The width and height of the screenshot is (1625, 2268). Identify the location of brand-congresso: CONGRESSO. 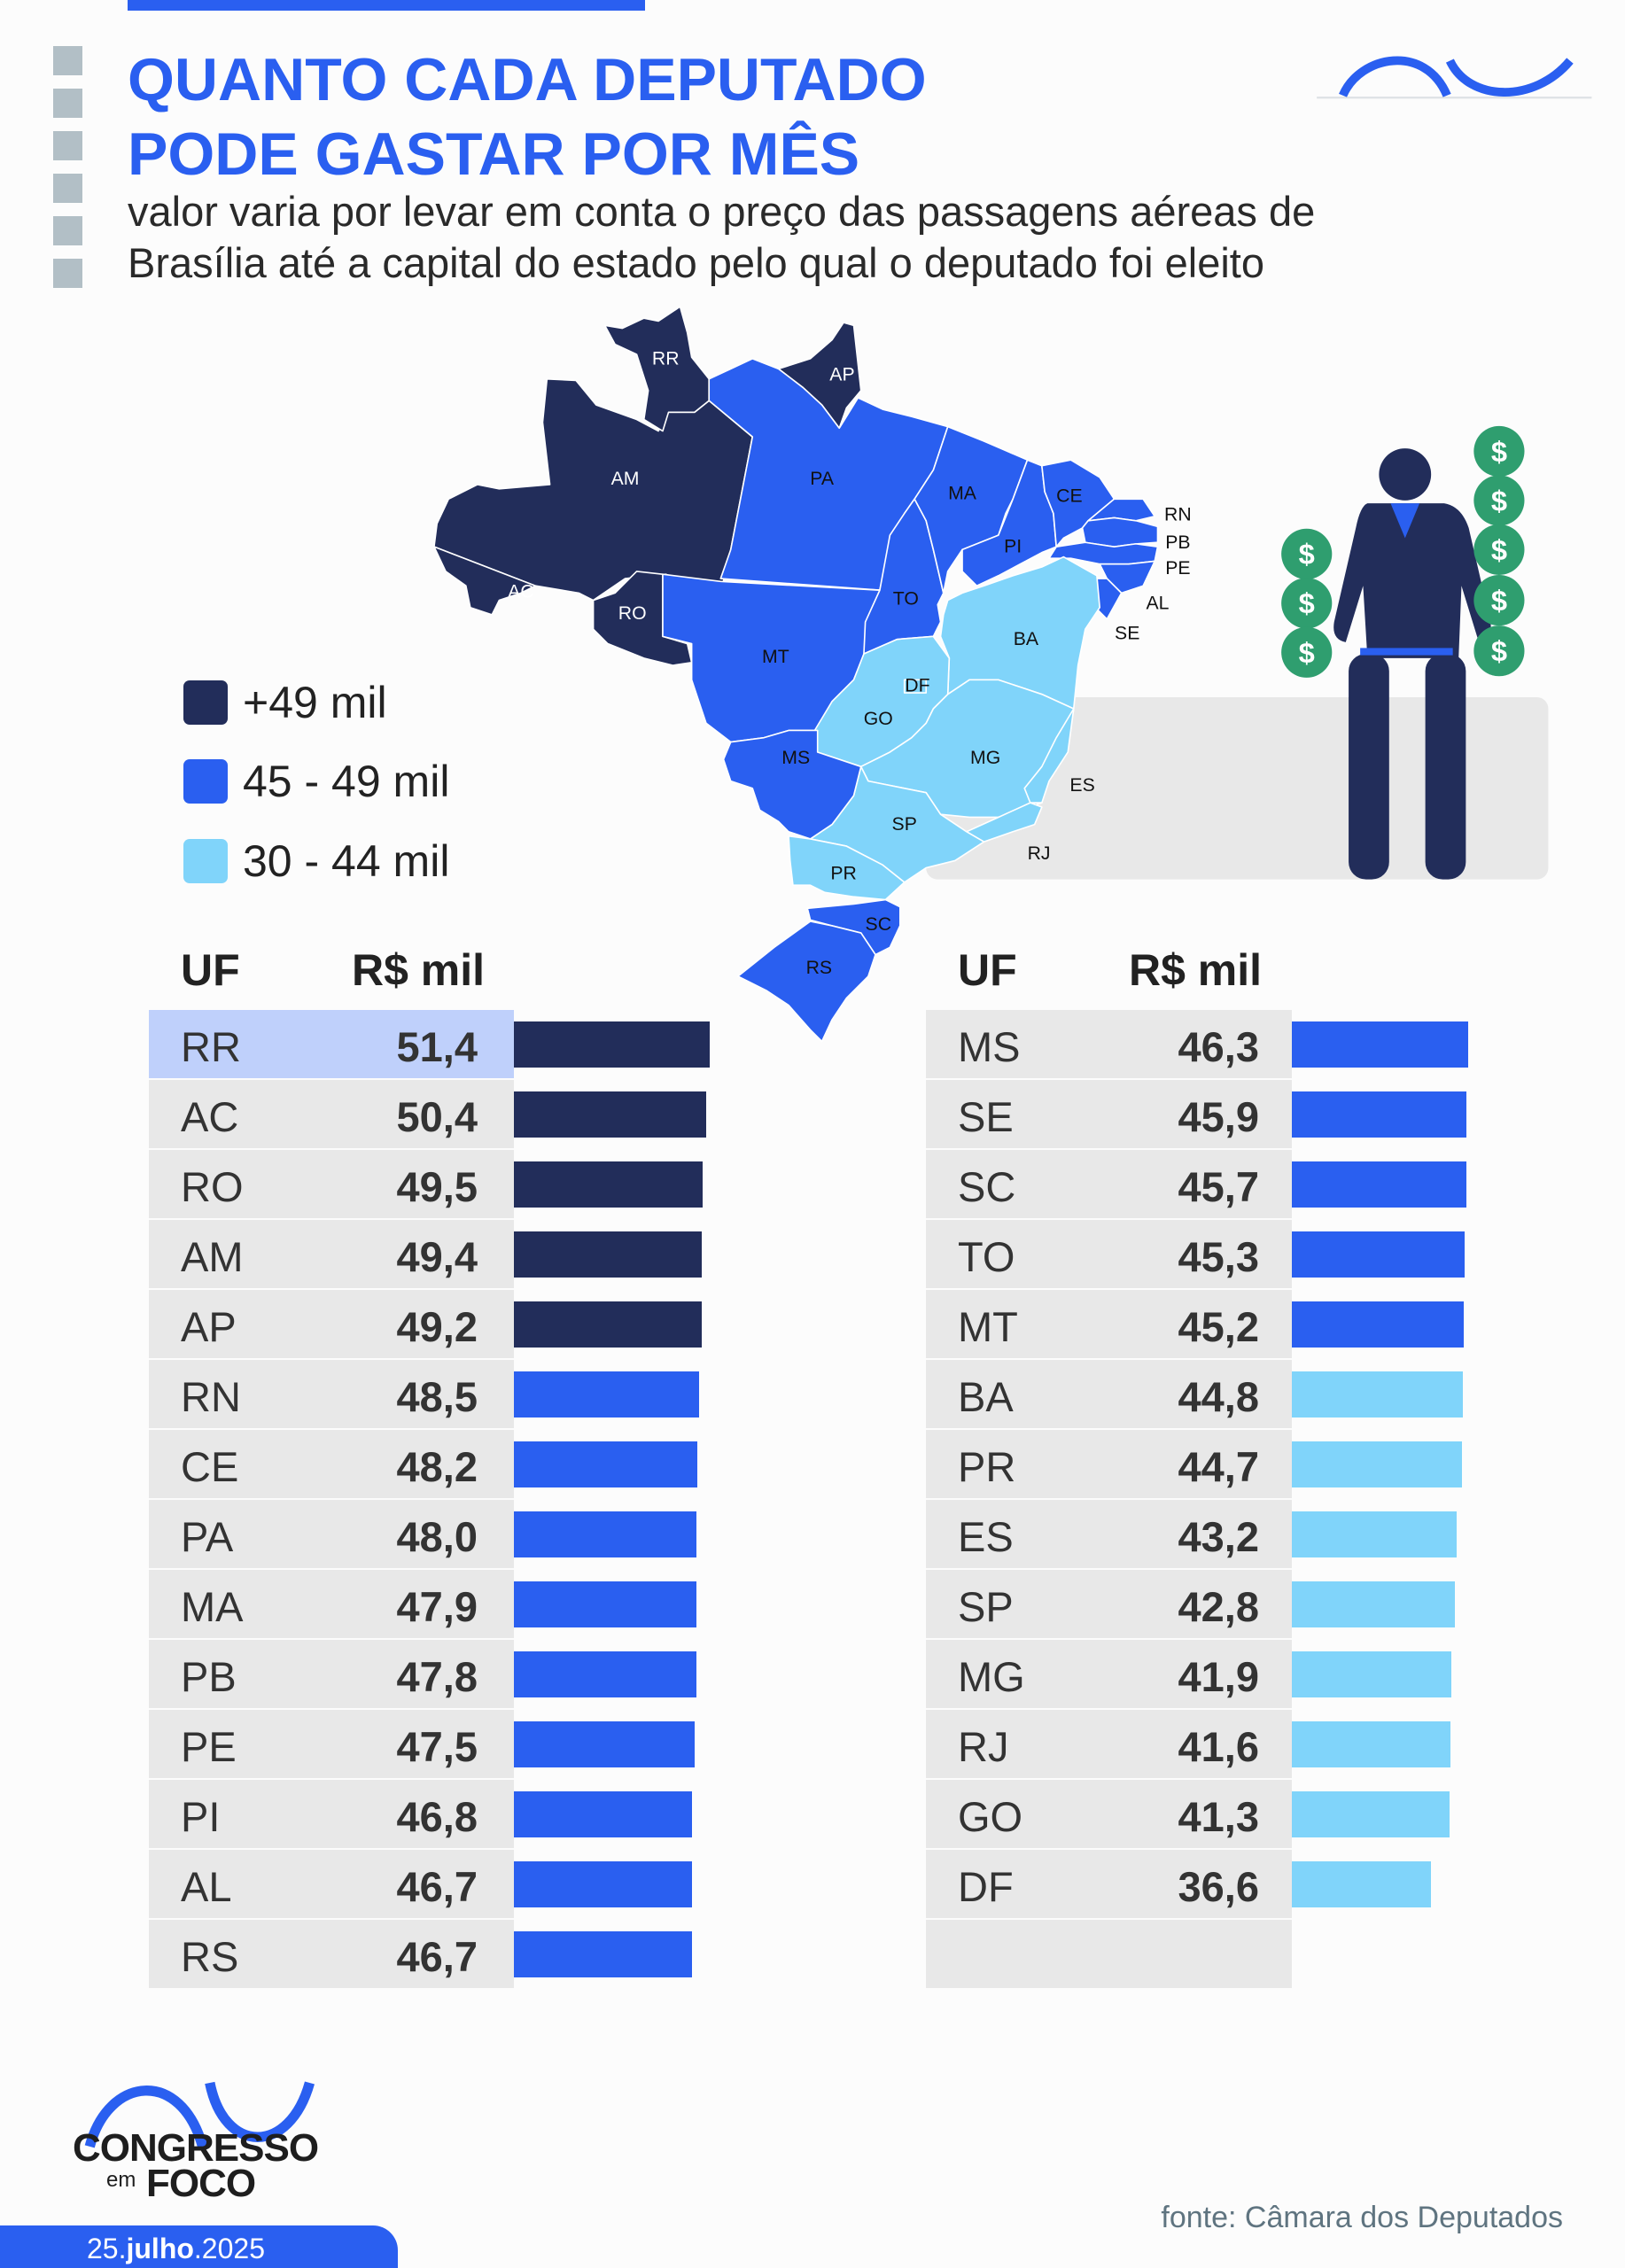
(196, 2148).